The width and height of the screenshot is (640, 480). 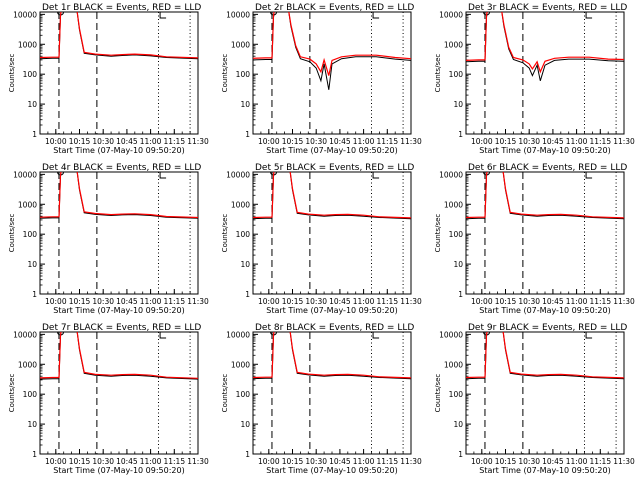 What do you see at coordinates (334, 8) in the screenshot?
I see `panel-title: Det 2r BLACK = Events, RED = LLD` at bounding box center [334, 8].